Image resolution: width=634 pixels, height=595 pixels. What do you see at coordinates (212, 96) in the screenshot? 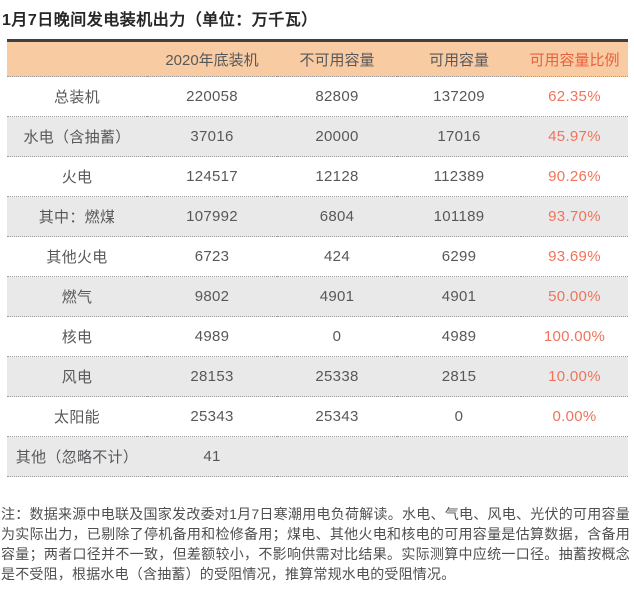
I see `cell-installed-2020: 220058` at bounding box center [212, 96].